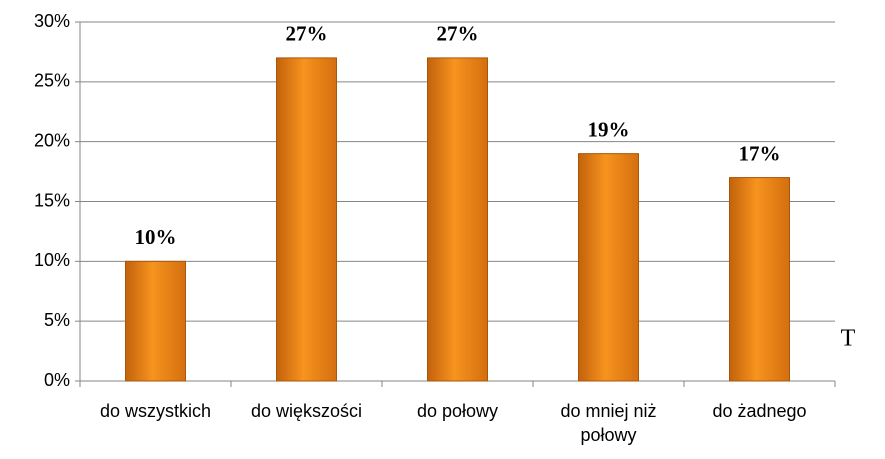  Describe the element at coordinates (155, 411) in the screenshot. I see `x-tick-label: do wszystkich` at that location.